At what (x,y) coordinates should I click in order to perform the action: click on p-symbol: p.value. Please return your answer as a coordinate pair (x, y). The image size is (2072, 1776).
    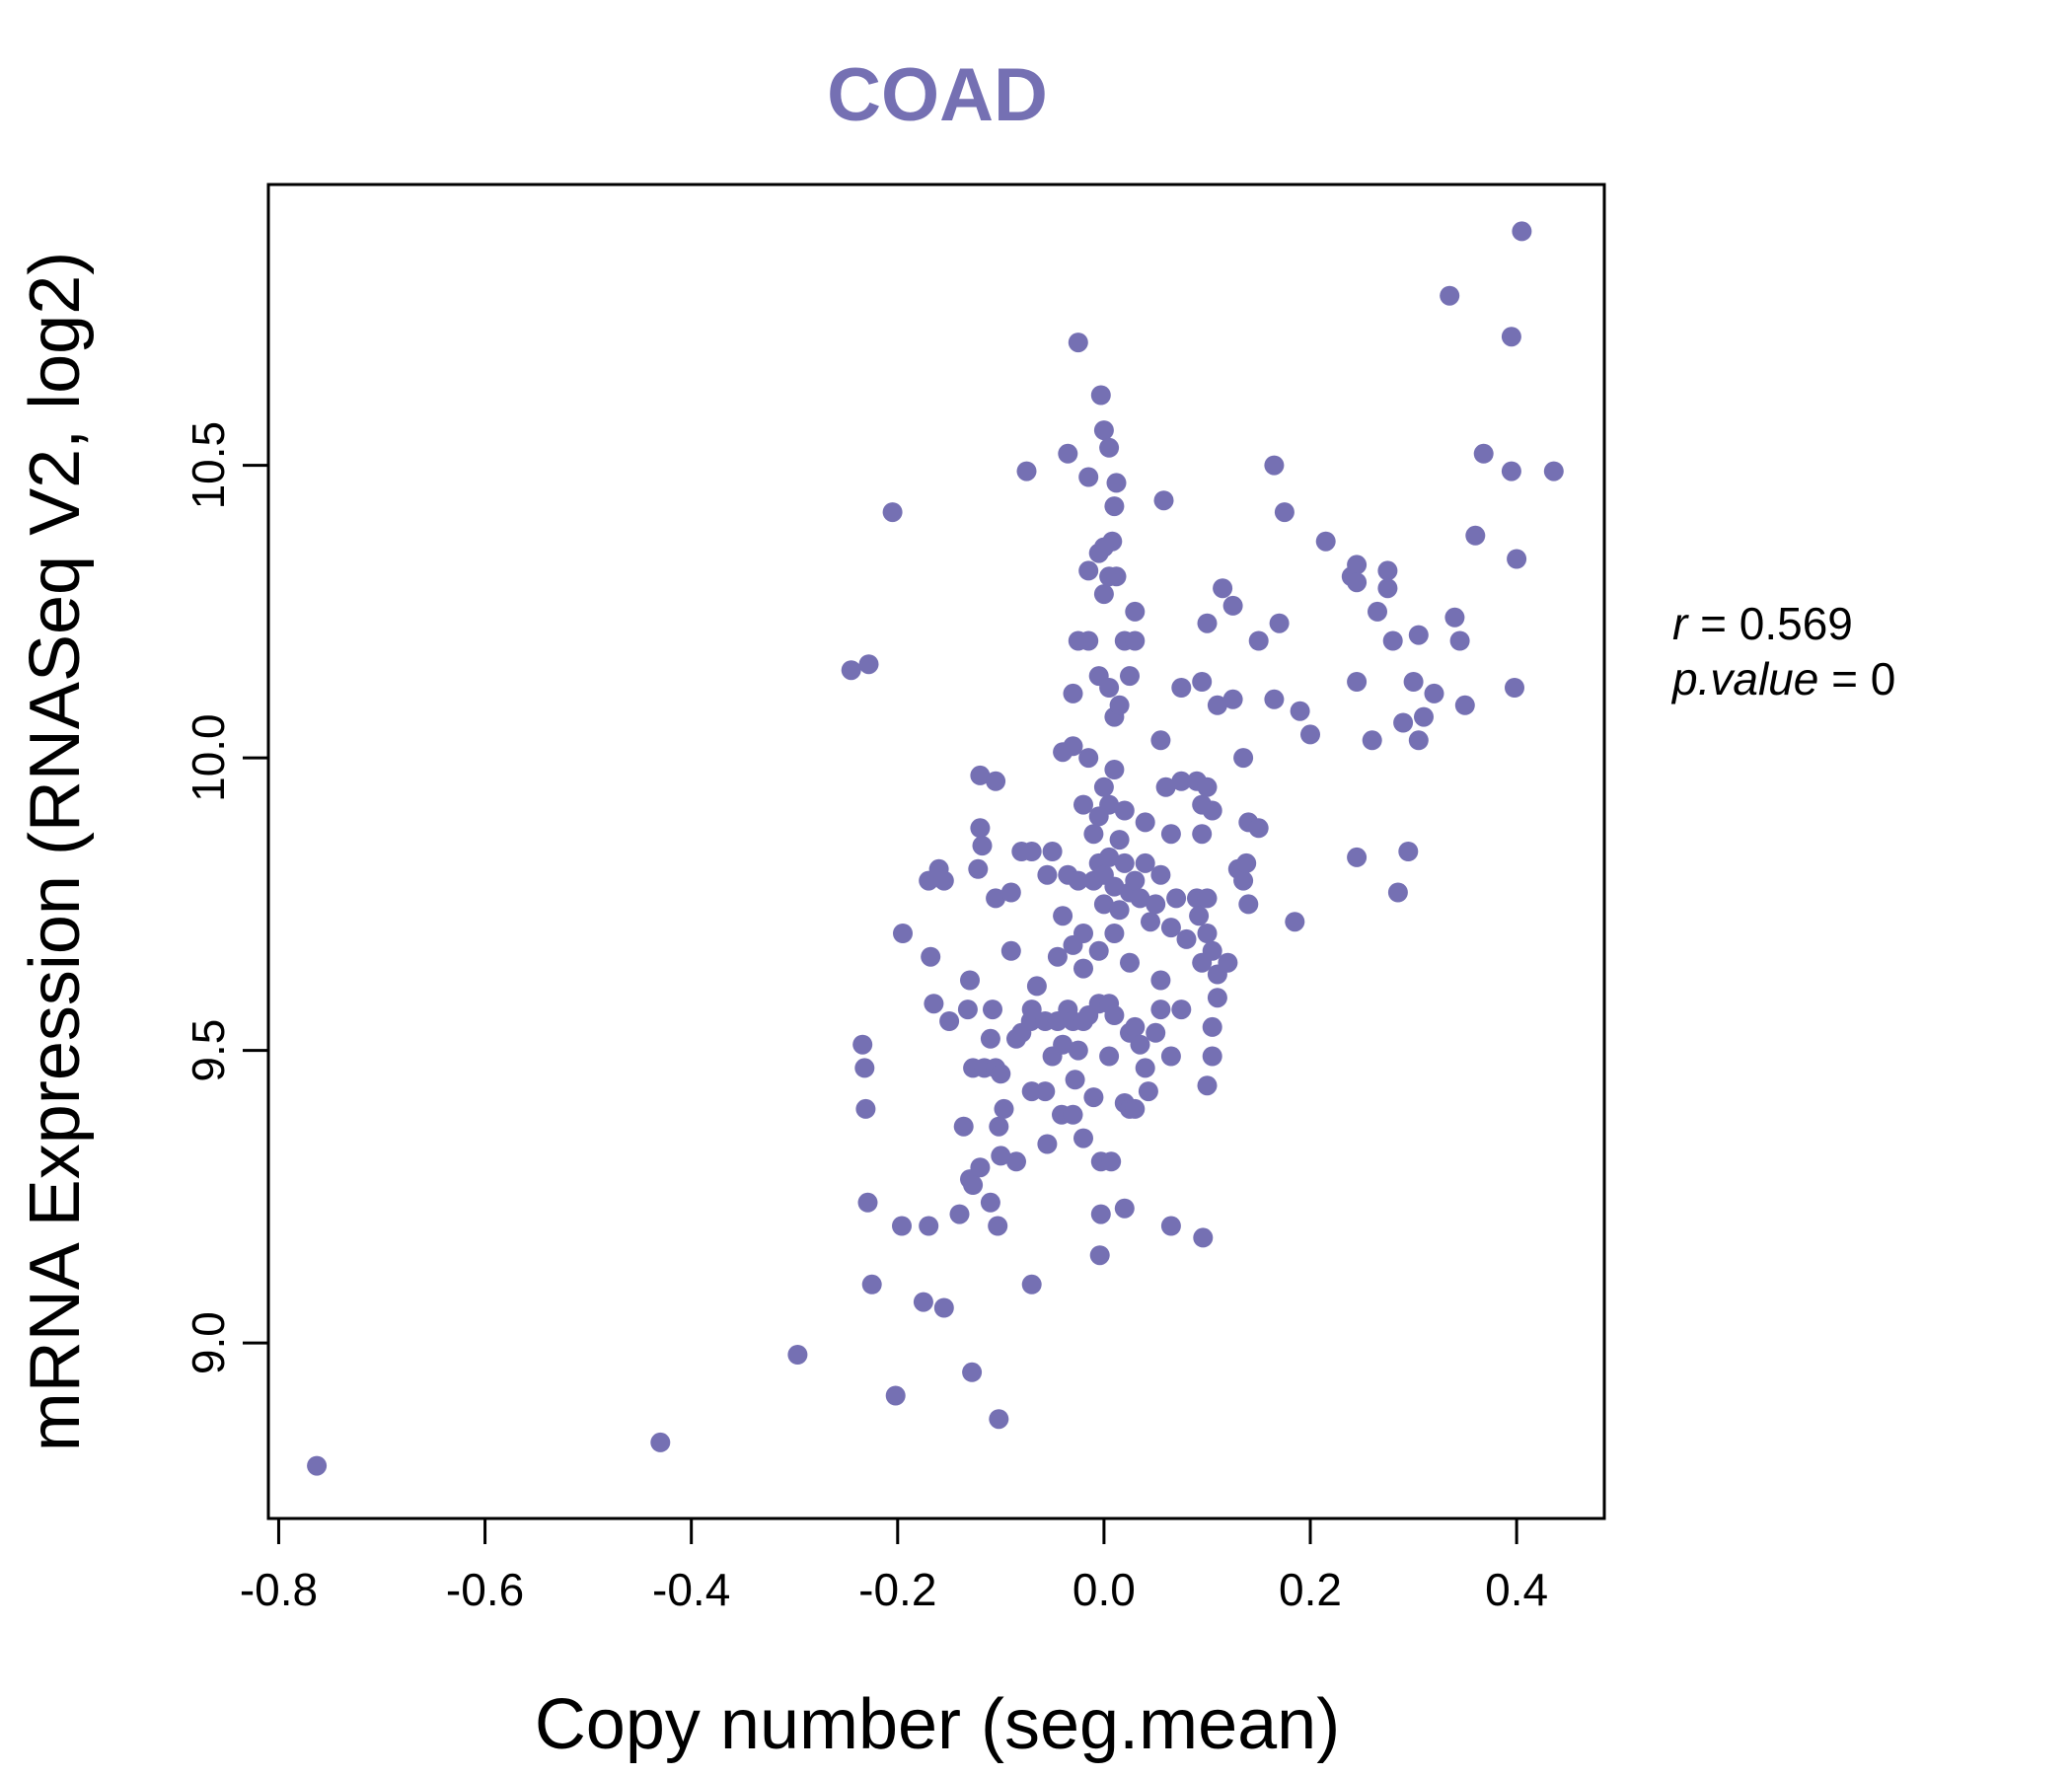
    Looking at the image, I should click on (1744, 679).